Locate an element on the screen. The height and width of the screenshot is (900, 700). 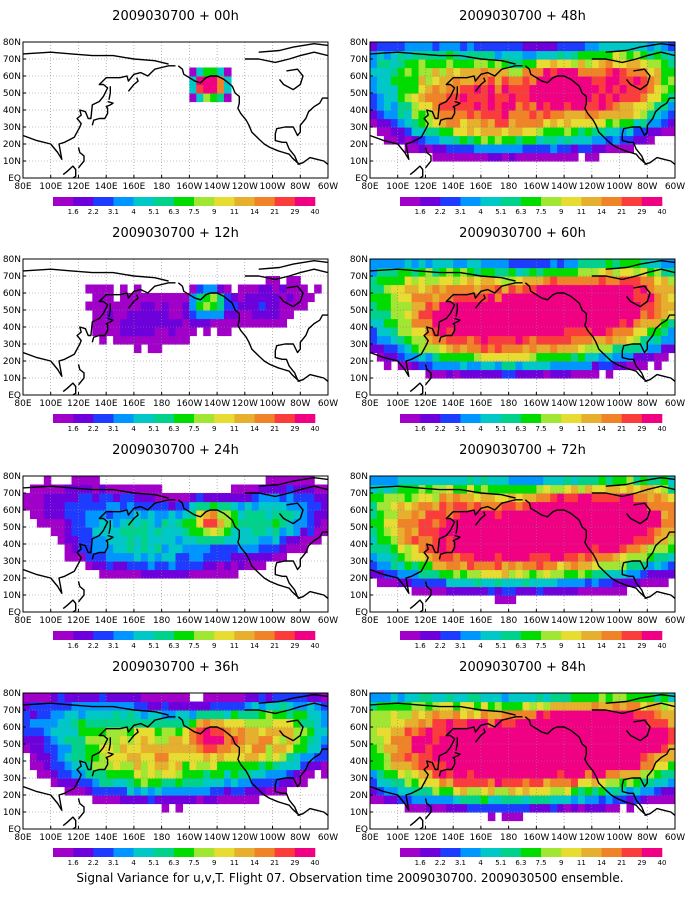
colorbar-level-label: 9 is located at coordinates (561, 429).